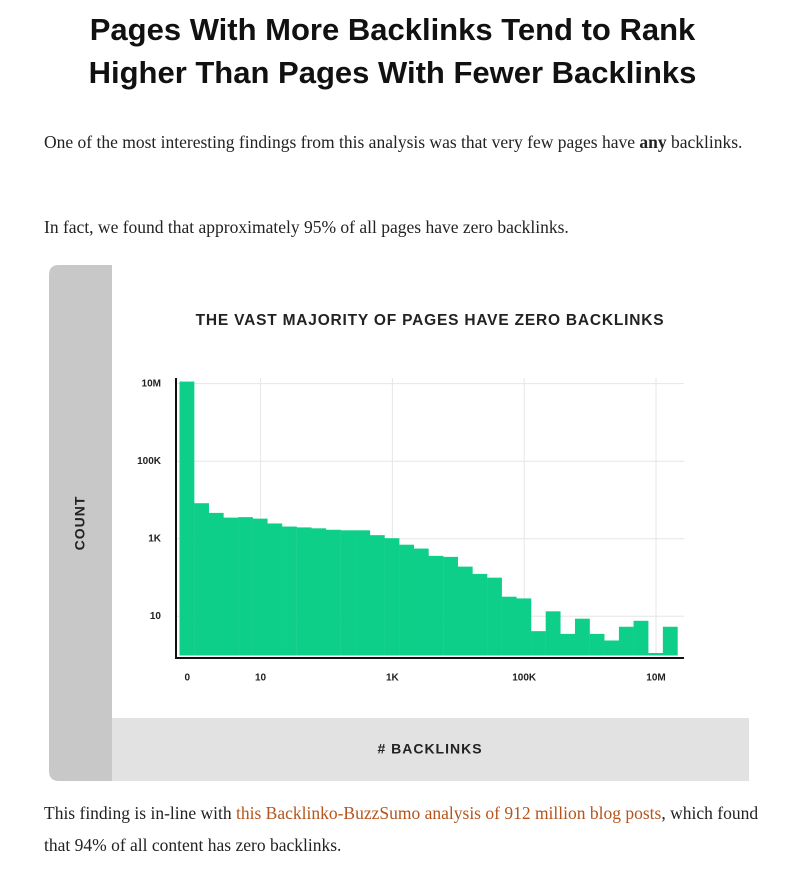 This screenshot has height=874, width=785. Describe the element at coordinates (704, 142) in the screenshot. I see `text: backlinks.` at that location.